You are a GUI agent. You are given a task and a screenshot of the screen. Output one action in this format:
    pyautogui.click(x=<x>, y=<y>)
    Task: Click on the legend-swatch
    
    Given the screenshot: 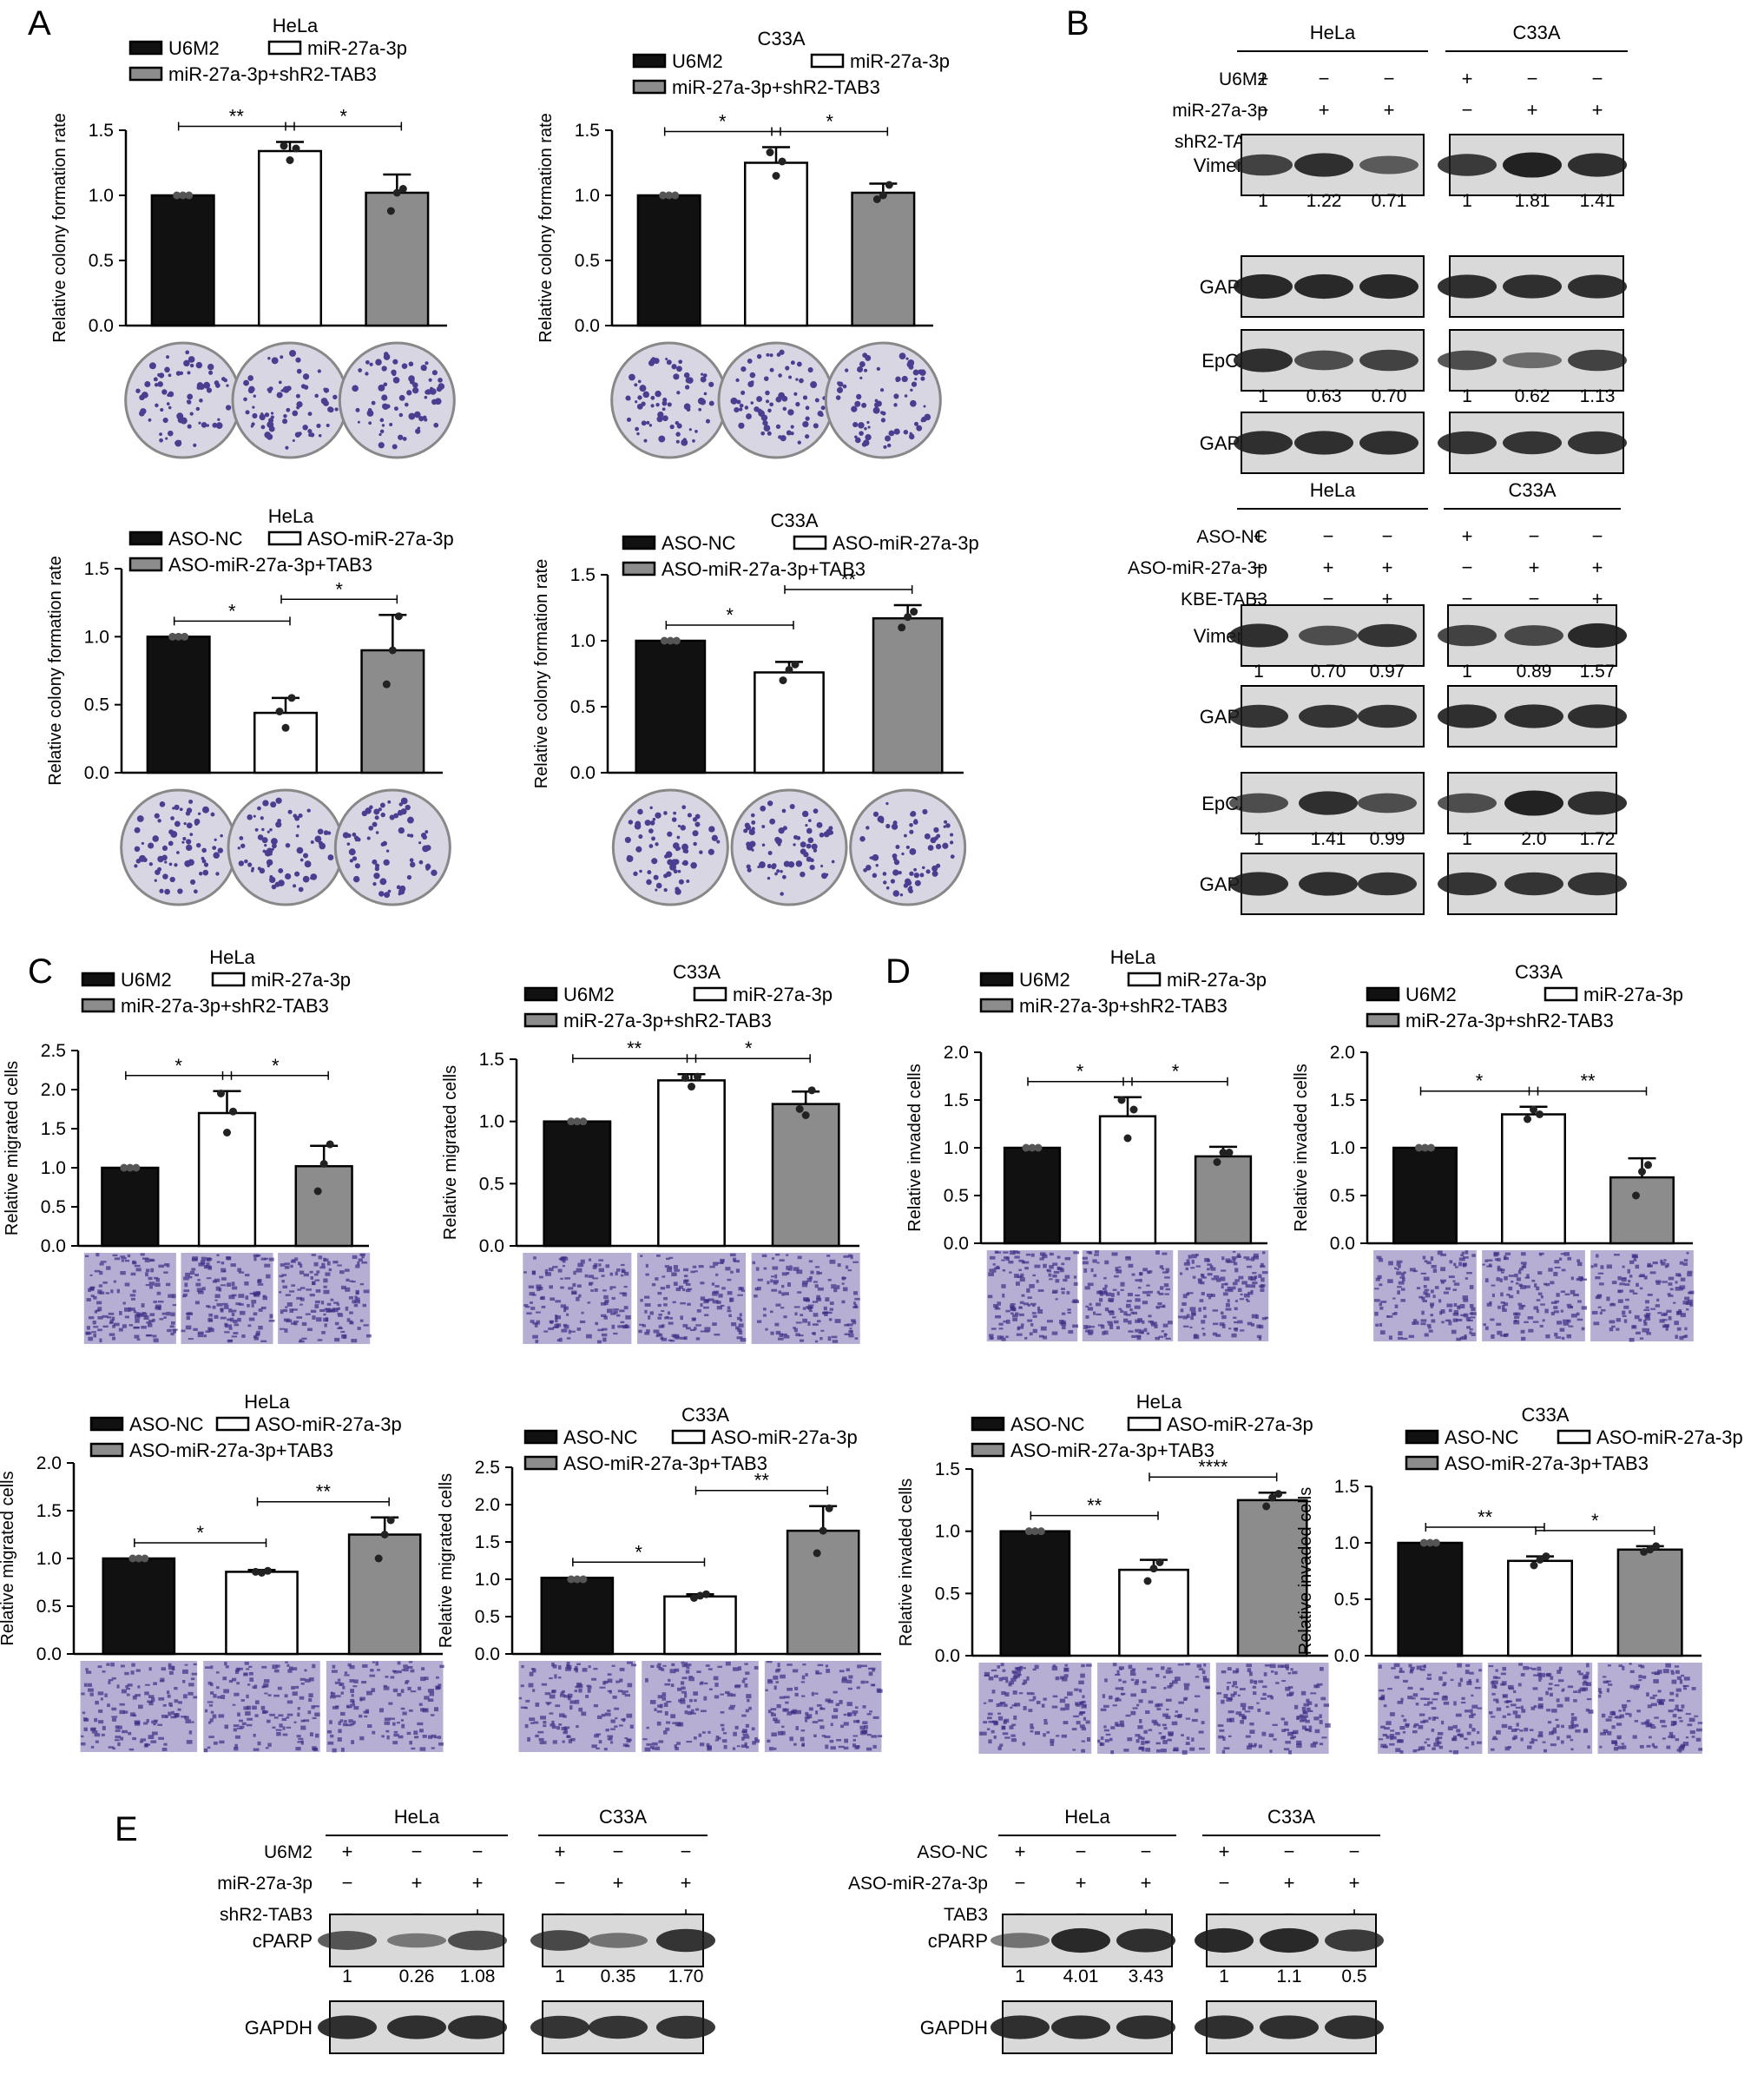 What is the action you would take?
    pyautogui.click(x=689, y=1437)
    